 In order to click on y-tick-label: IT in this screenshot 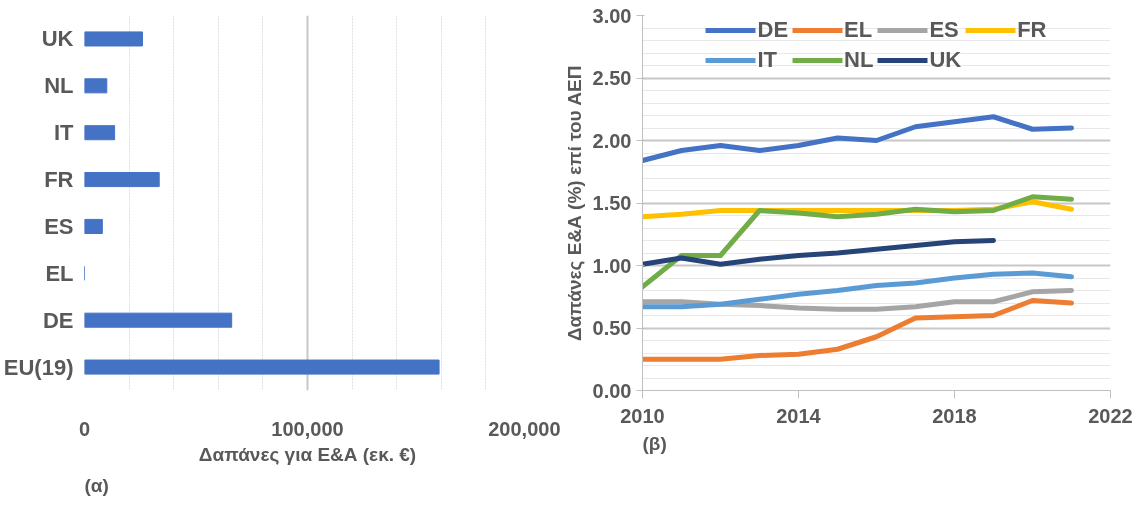, I will do `click(64, 133)`.